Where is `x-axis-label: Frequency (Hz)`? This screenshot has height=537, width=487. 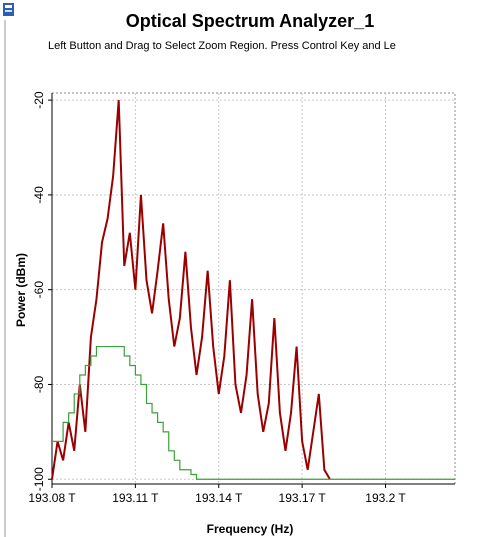 x-axis-label: Frequency (Hz) is located at coordinates (250, 529).